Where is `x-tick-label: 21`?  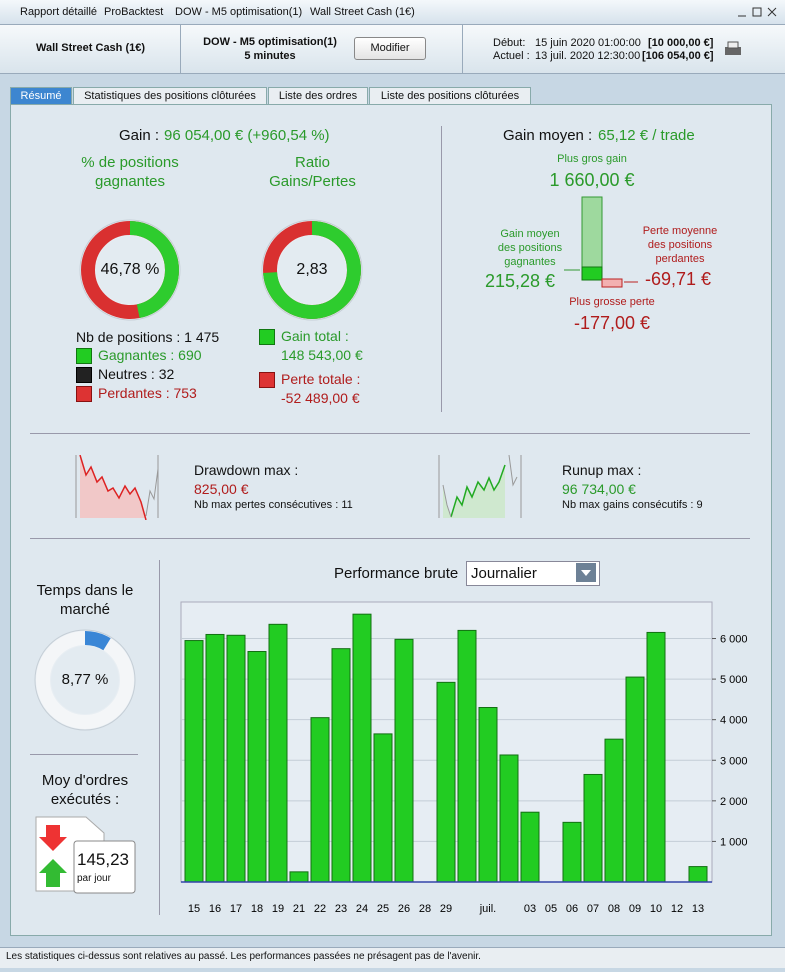
x-tick-label: 21 is located at coordinates (299, 909).